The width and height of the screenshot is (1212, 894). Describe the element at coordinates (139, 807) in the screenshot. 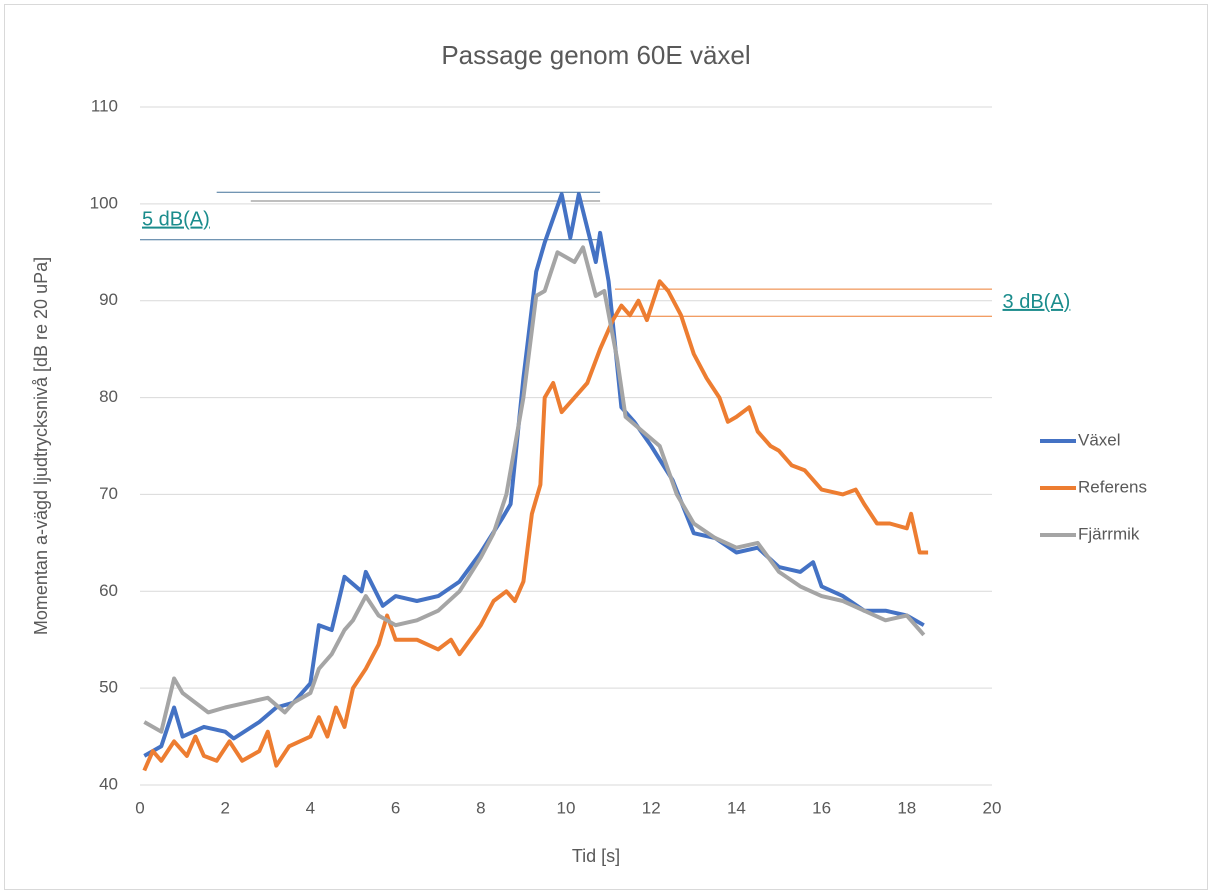

I see `x-tick-label: 0` at that location.